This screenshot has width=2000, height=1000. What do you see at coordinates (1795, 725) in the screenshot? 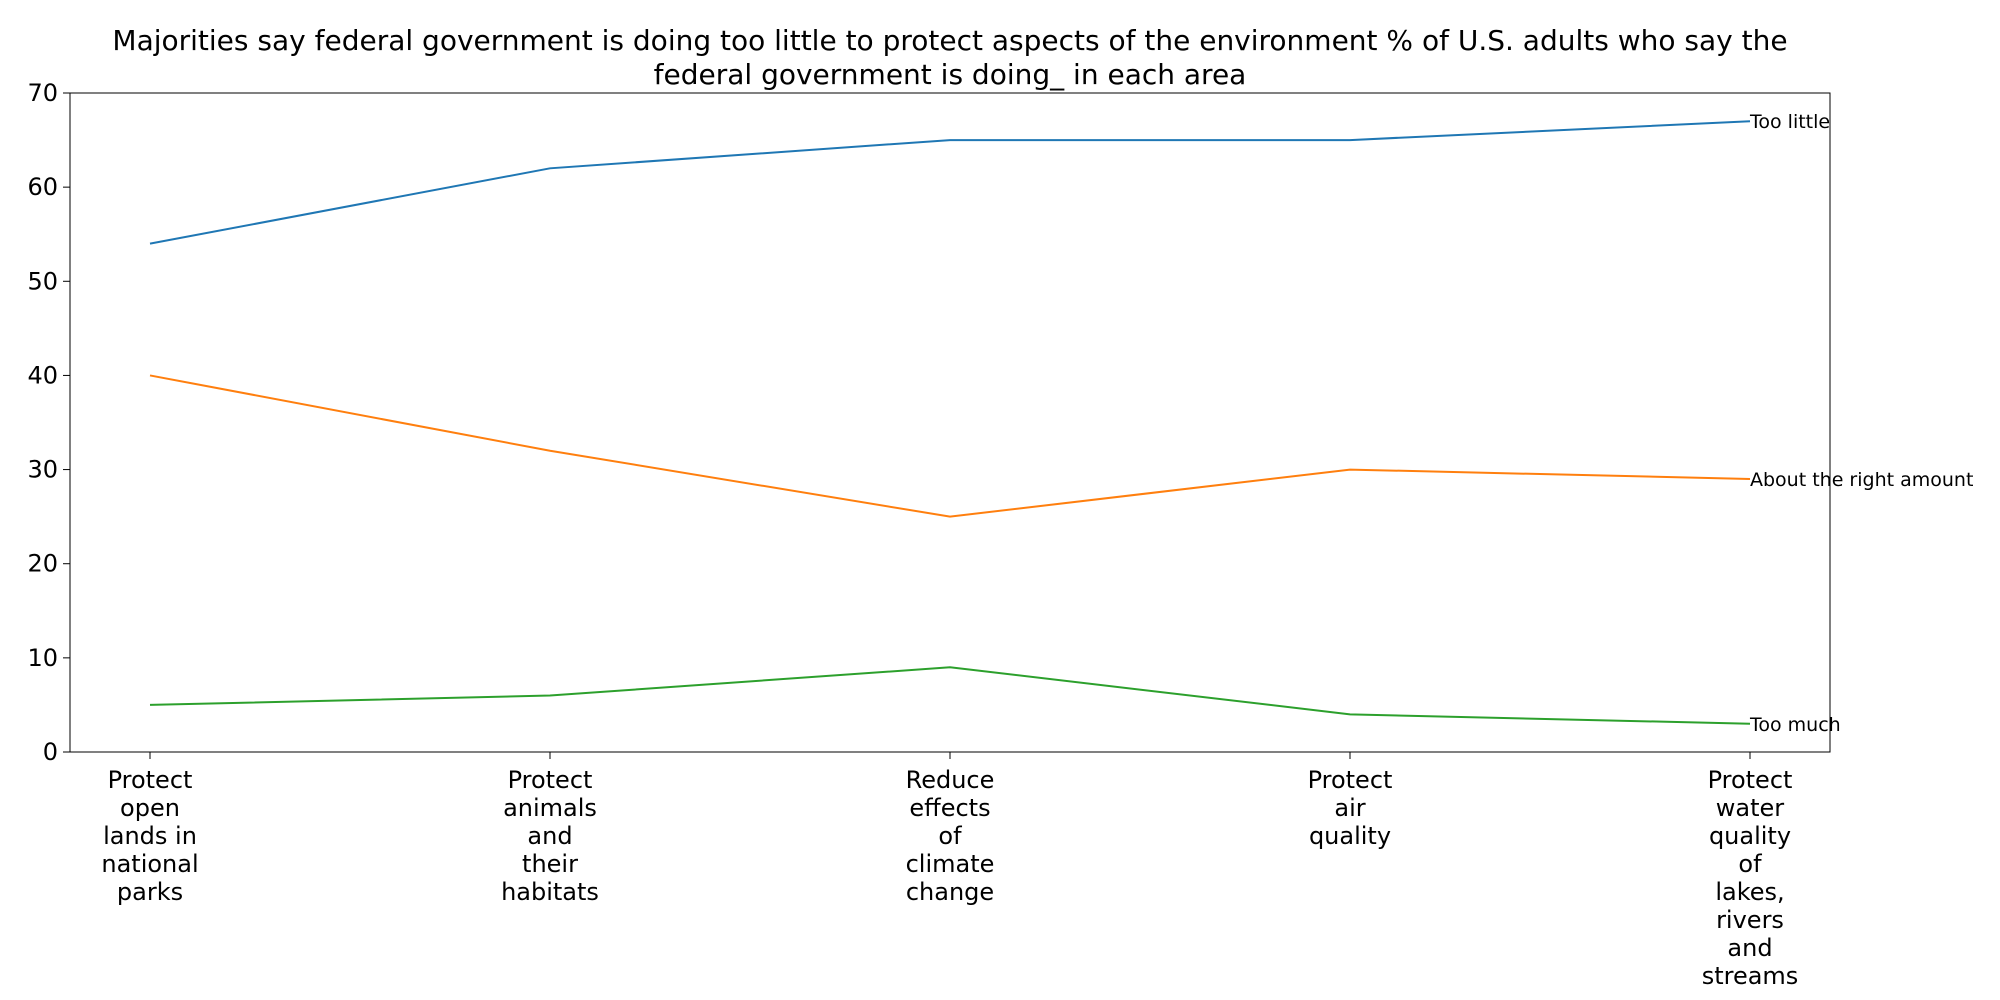
I see `series-label-too-much: Too much` at bounding box center [1795, 725].